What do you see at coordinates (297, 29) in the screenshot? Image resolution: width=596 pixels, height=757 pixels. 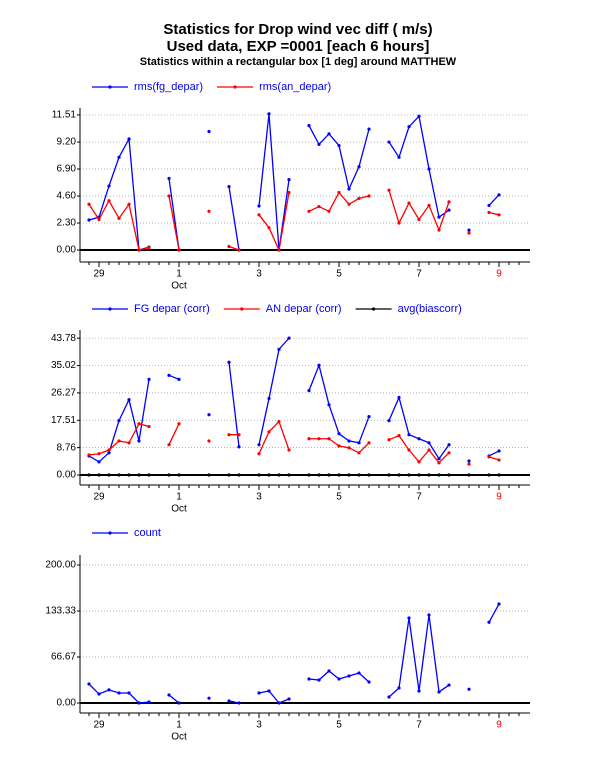 I see `chart-title: Statistics for Drop wind vec diff ( m/s)` at bounding box center [297, 29].